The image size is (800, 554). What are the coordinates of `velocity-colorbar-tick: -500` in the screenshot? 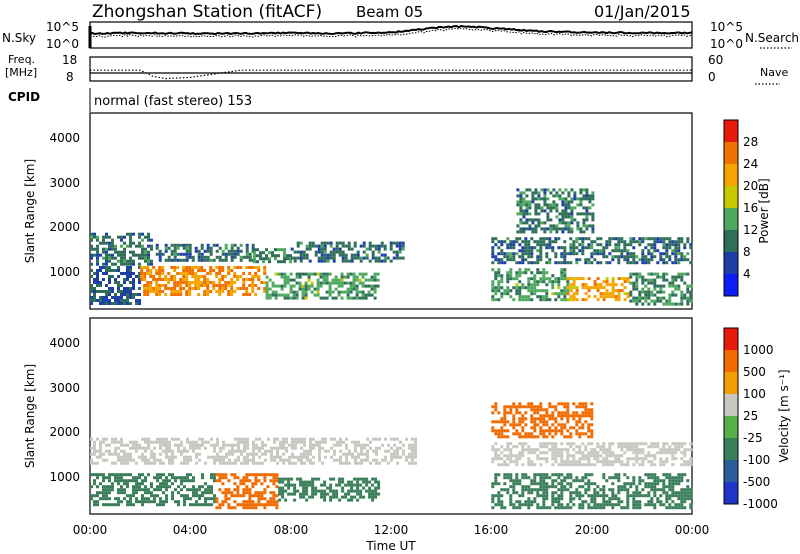 It's located at (756, 482).